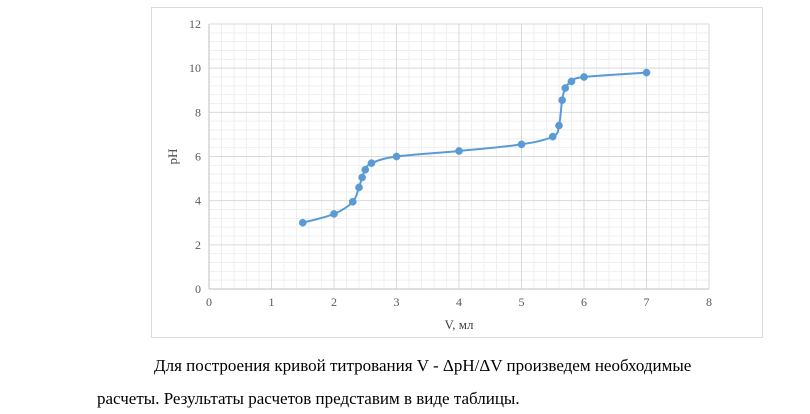 The width and height of the screenshot is (810, 414). I want to click on x-tick-label: 2, so click(334, 302).